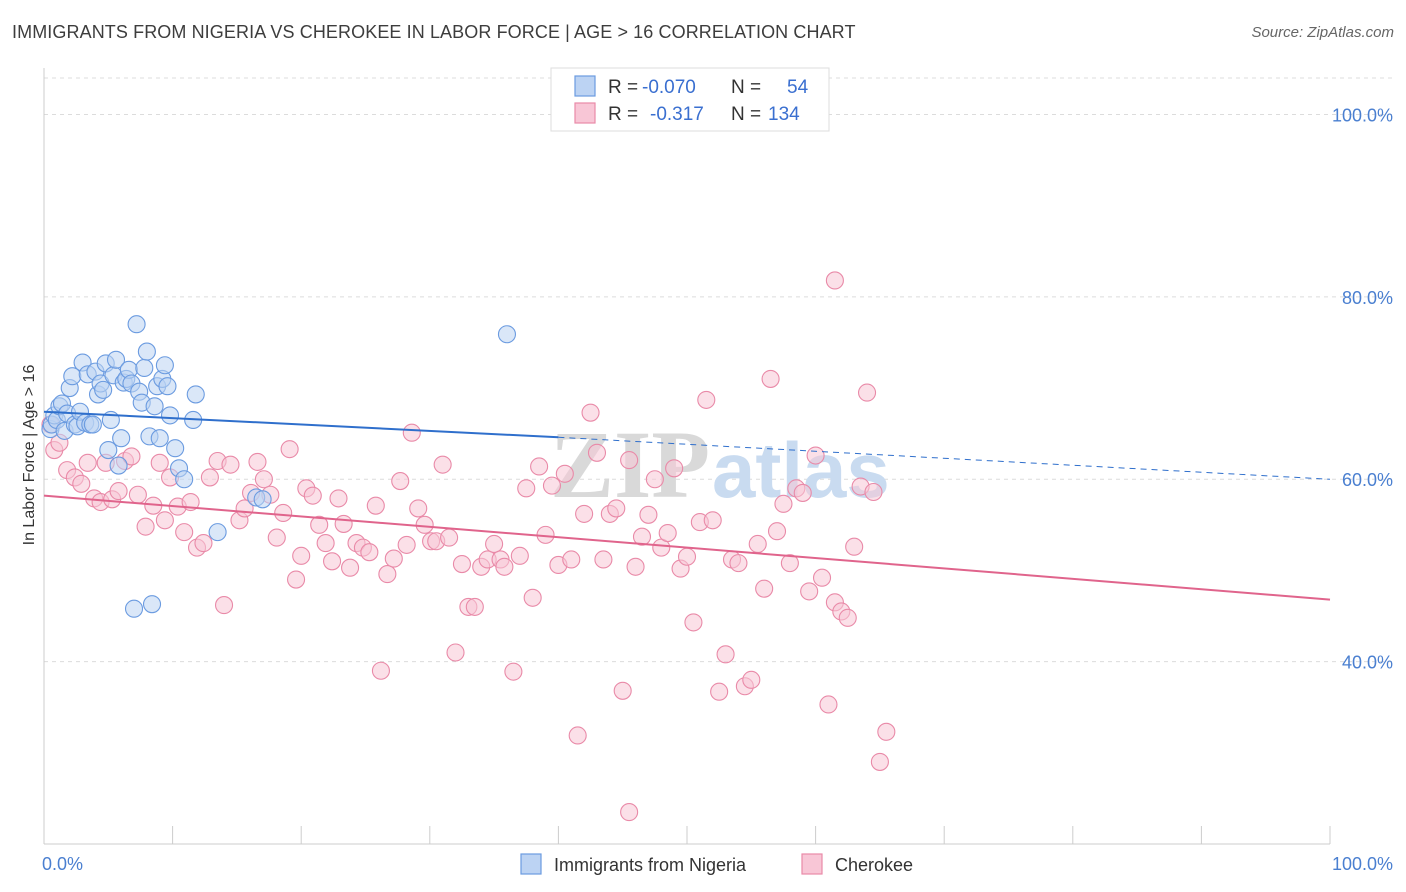 The width and height of the screenshot is (1406, 892). What do you see at coordinates (784, 114) in the screenshot?
I see `legend-n-value-2: 134` at bounding box center [784, 114].